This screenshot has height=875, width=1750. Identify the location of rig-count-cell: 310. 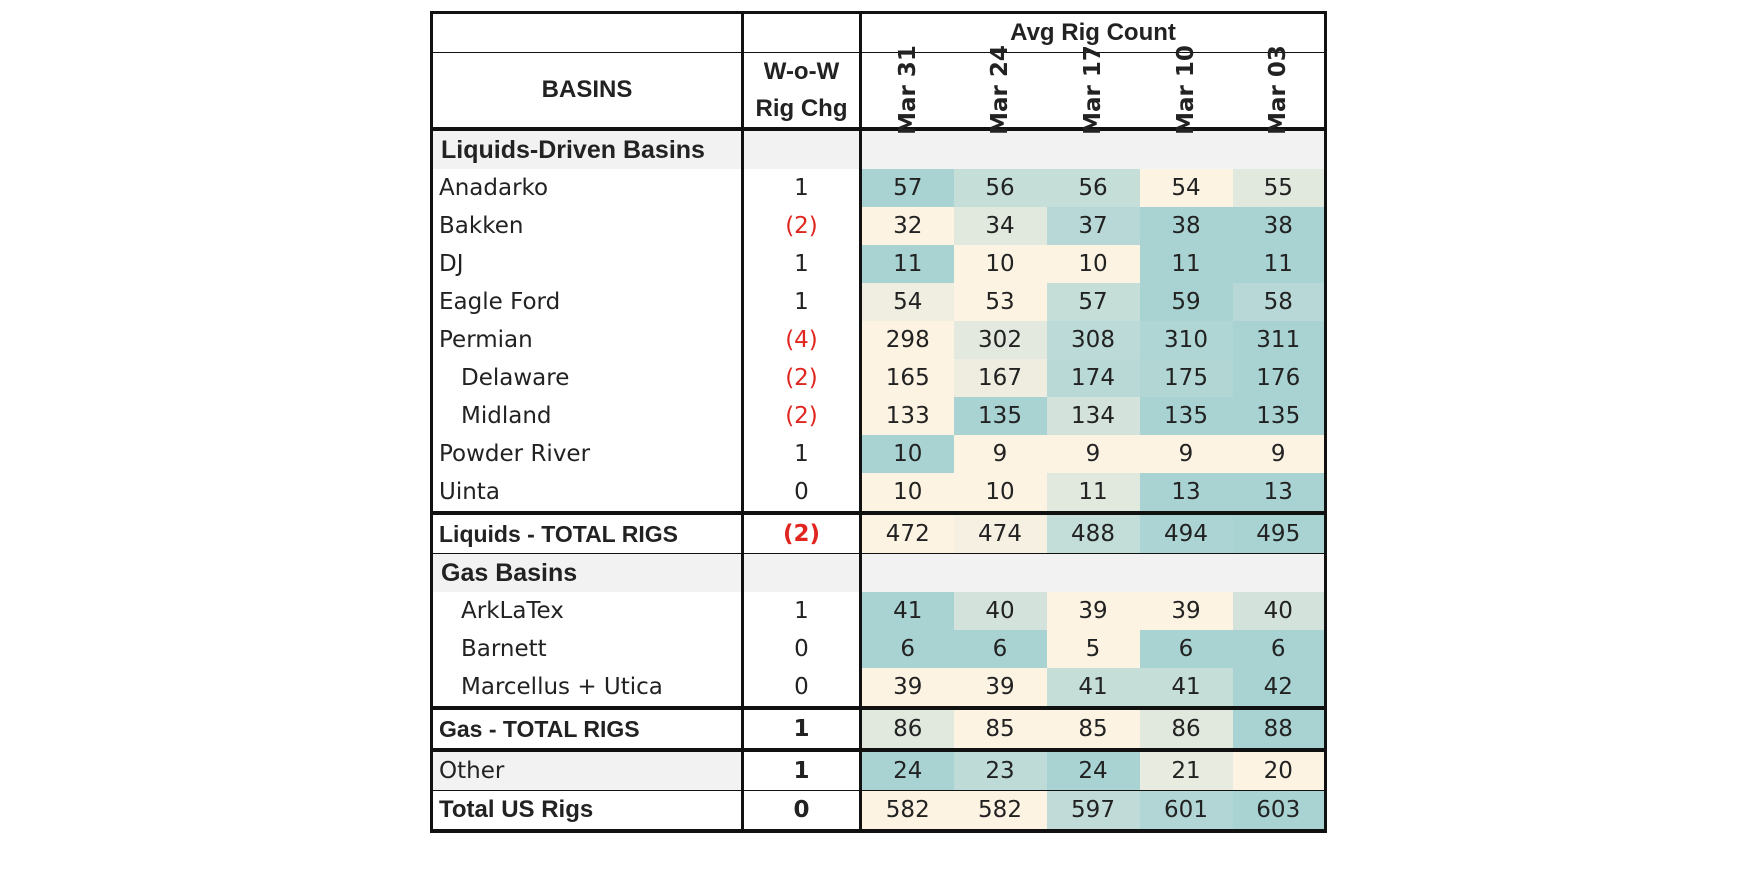
(1186, 340).